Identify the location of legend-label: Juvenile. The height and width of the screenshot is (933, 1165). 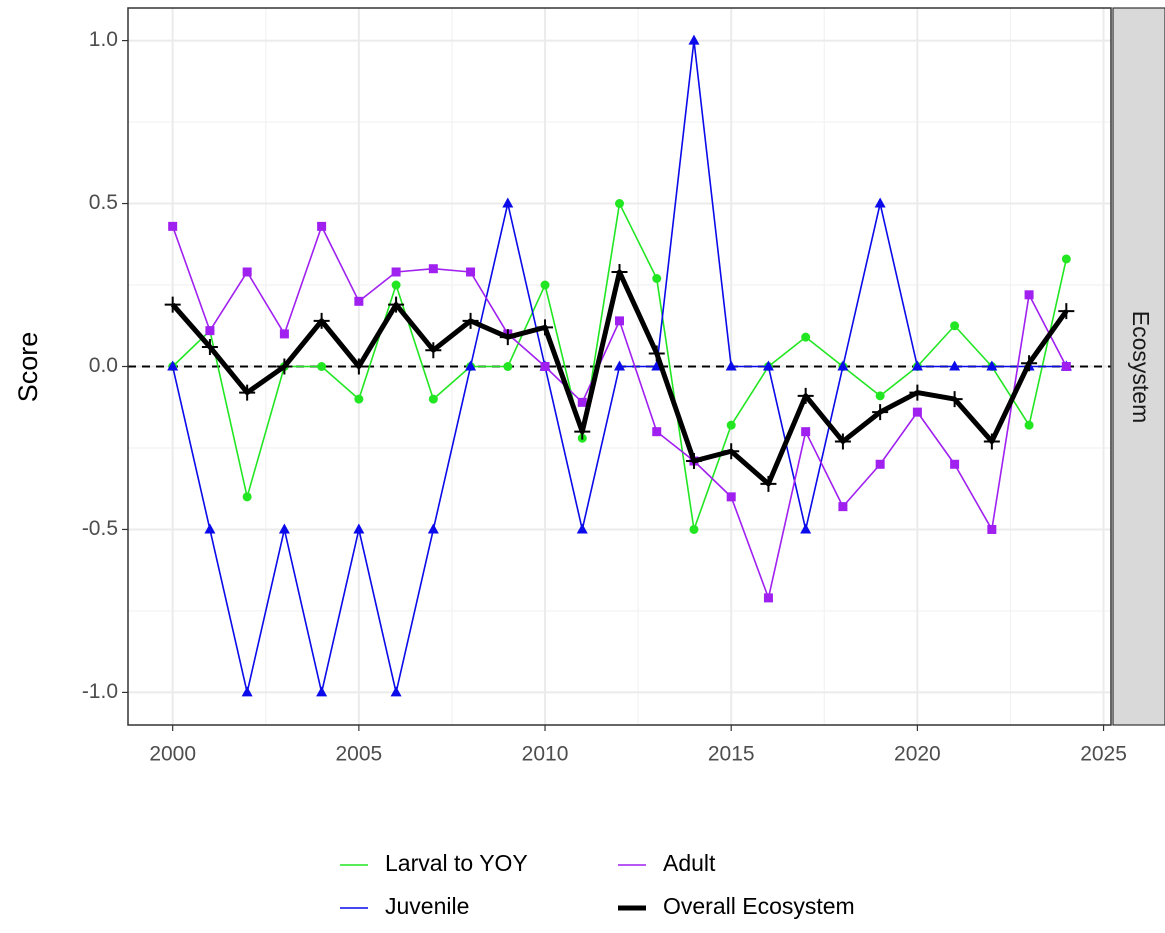
(427, 906).